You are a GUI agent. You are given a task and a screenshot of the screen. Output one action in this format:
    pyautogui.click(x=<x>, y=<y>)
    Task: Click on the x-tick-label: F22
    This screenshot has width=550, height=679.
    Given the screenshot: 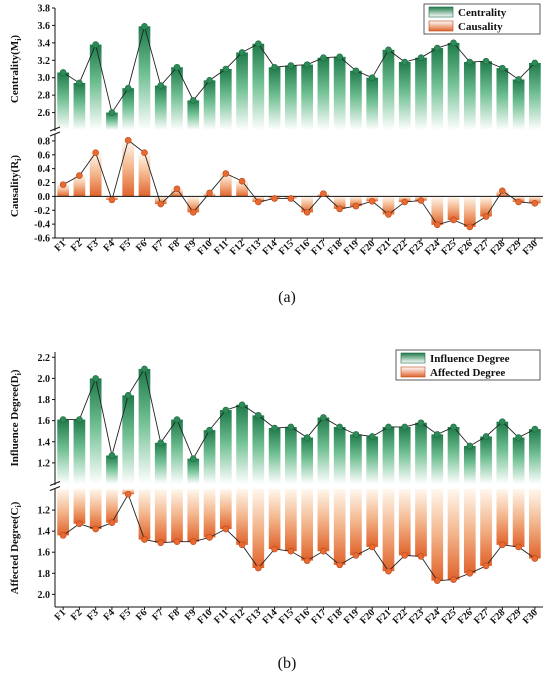 What is the action you would take?
    pyautogui.click(x=400, y=616)
    